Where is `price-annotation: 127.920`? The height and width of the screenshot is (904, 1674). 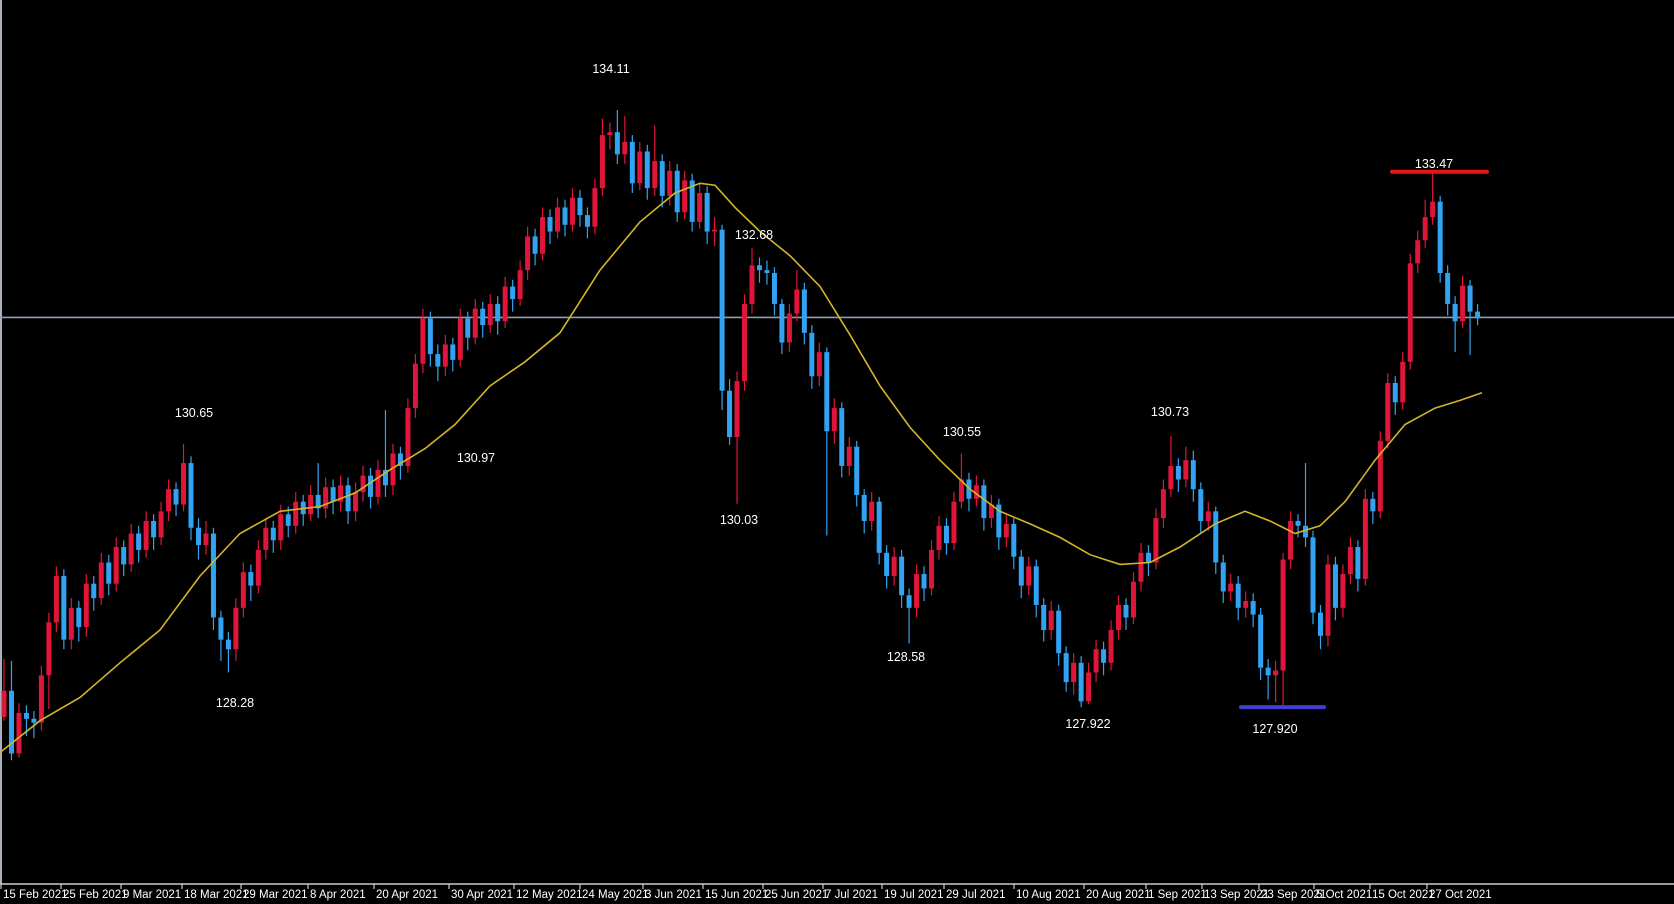
price-annotation: 127.920 is located at coordinates (1274, 729).